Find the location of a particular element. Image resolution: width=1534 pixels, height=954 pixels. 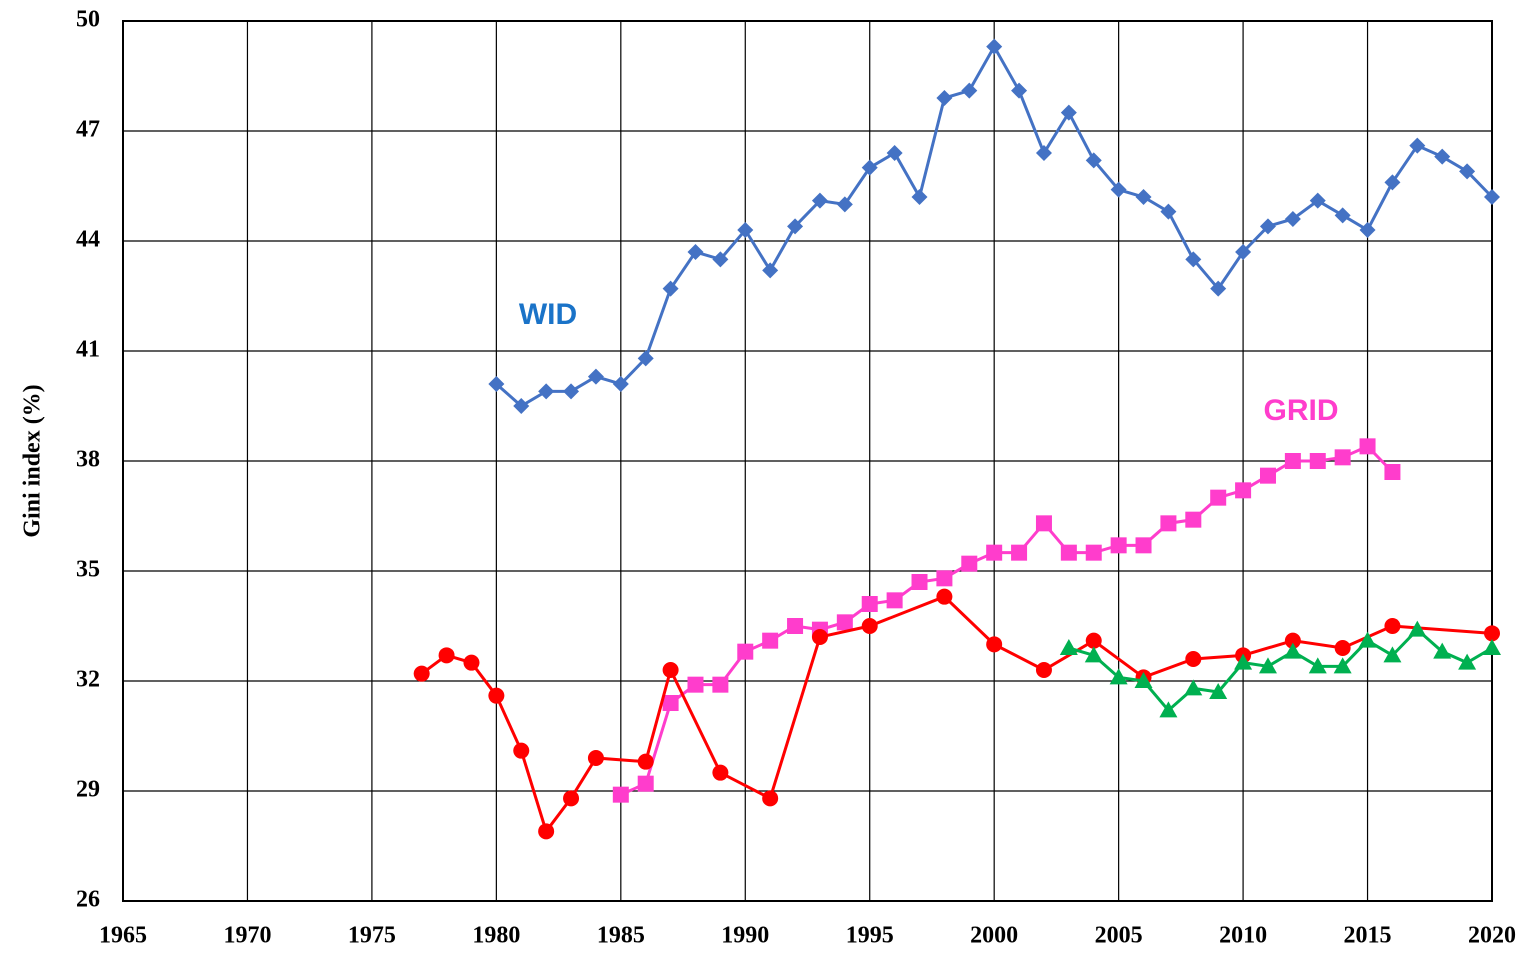

x-tick-label: 2015 is located at coordinates (1368, 936).